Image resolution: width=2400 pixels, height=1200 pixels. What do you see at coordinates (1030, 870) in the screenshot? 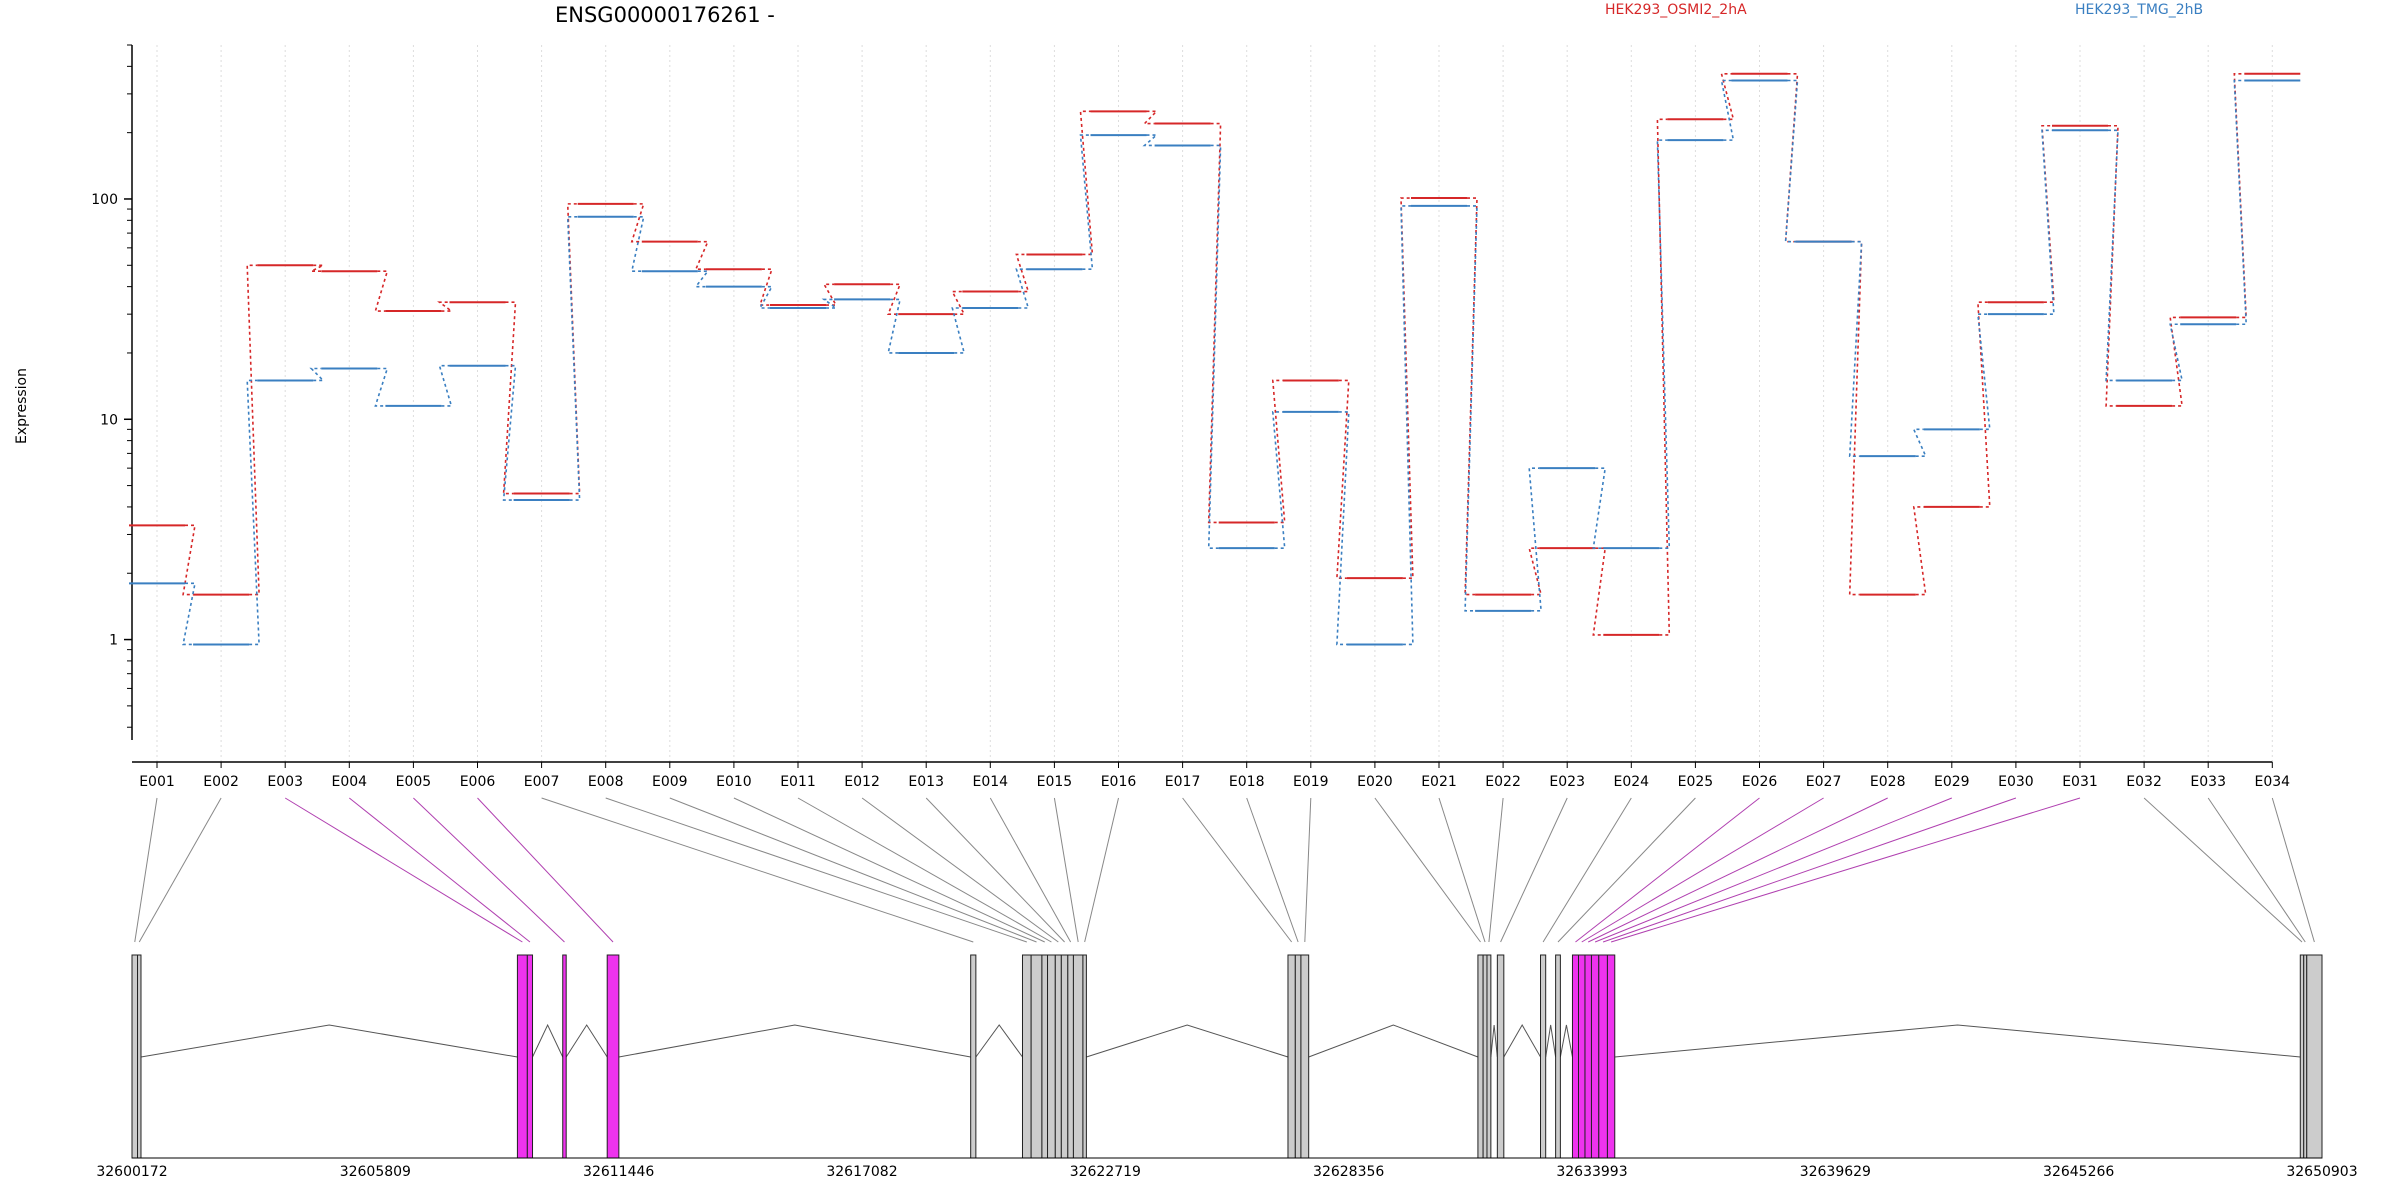
I see `connector-E014` at bounding box center [1030, 870].